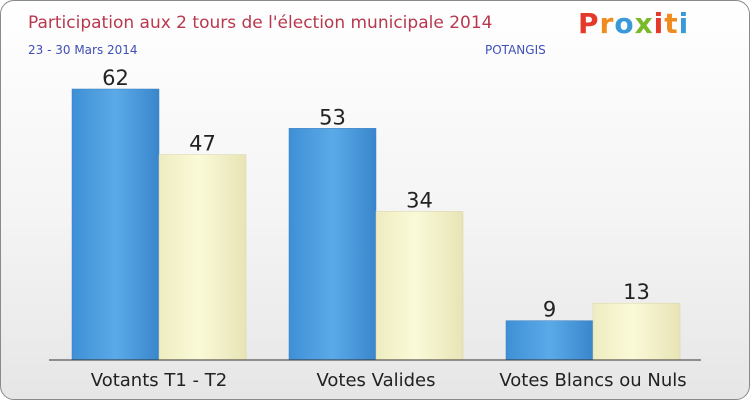  I want to click on category-label: Votes Blancs ou Nuls, so click(592, 380).